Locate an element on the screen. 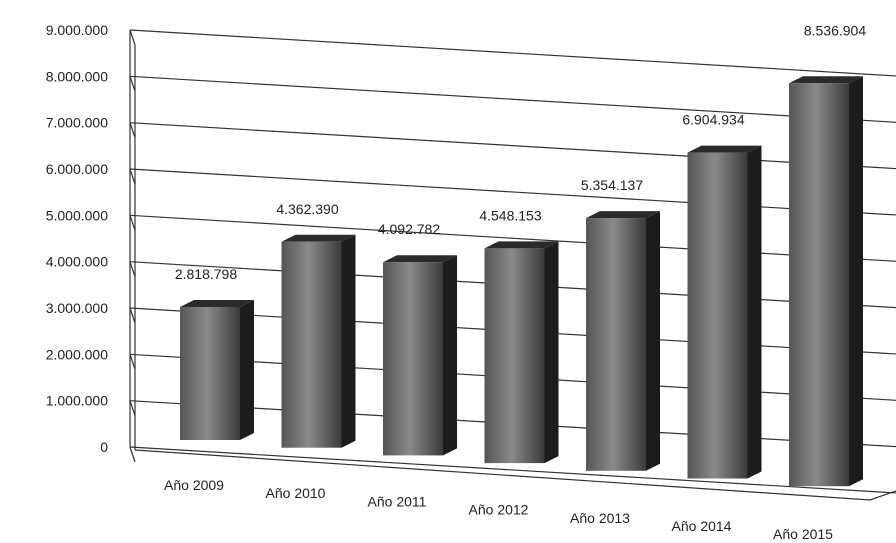  x-tick-label: Año 2012 is located at coordinates (499, 510).